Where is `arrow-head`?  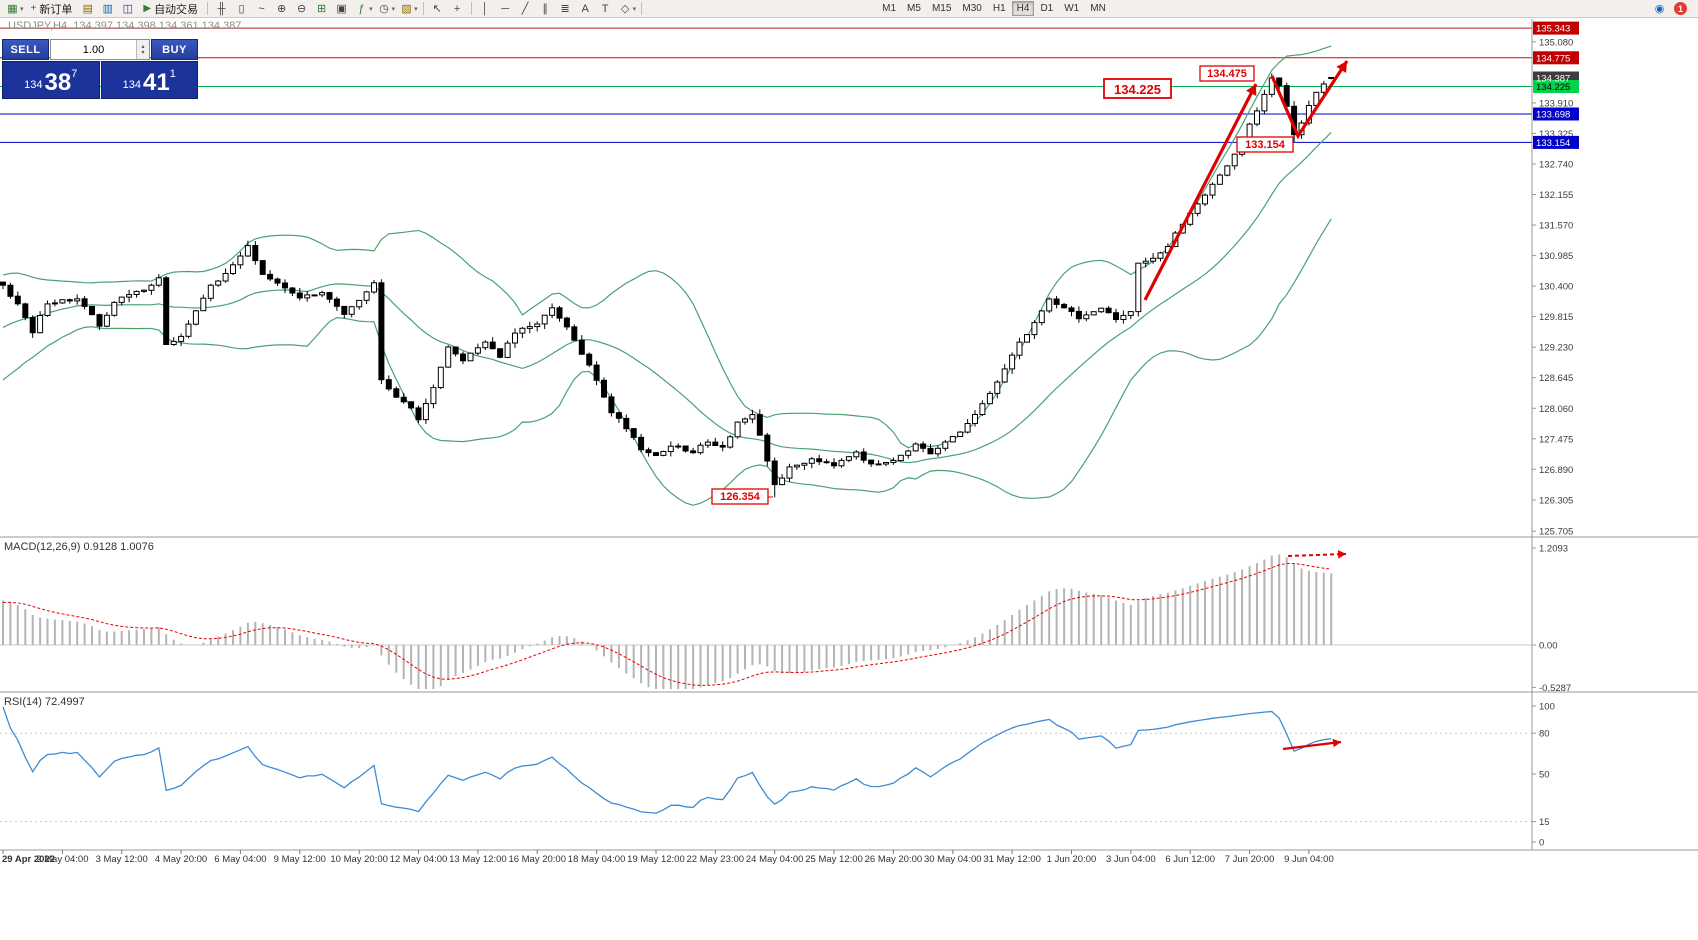
arrow-head is located at coordinates (1251, 90).